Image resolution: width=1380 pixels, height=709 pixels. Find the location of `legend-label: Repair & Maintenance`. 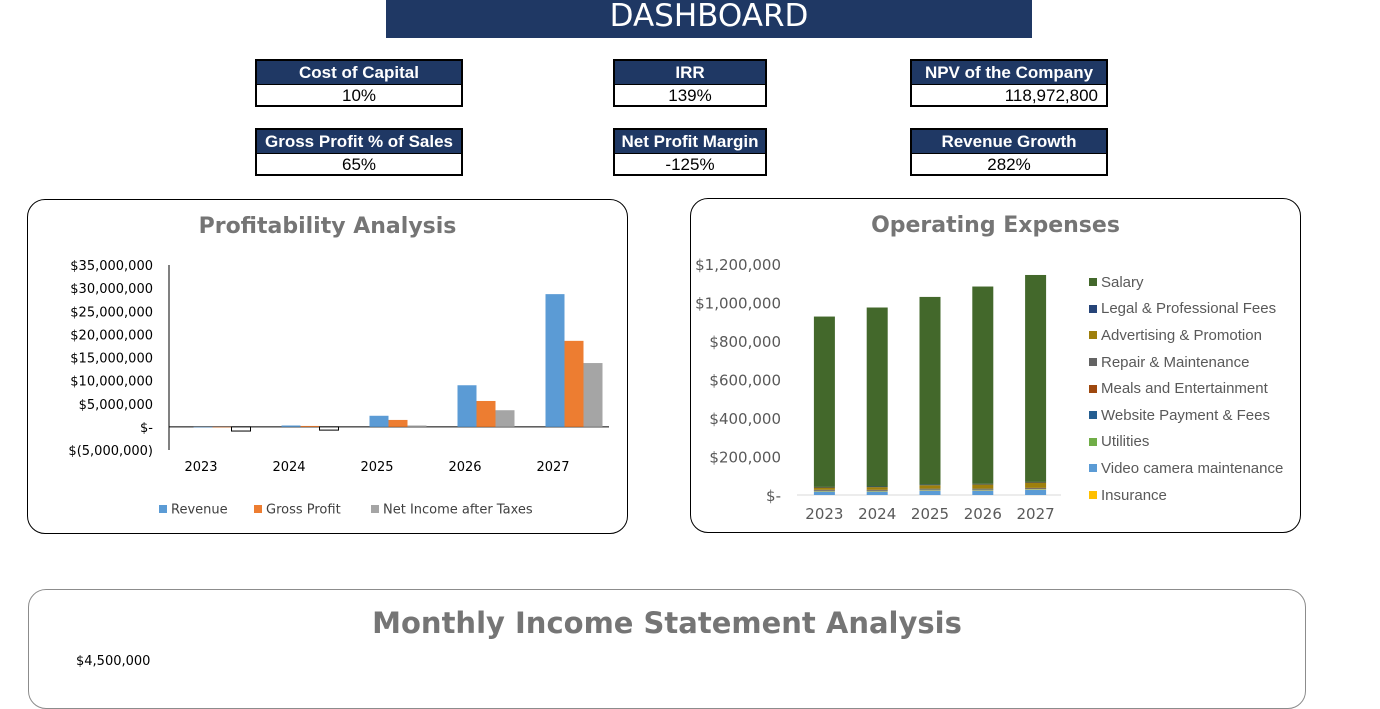

legend-label: Repair & Maintenance is located at coordinates (1175, 362).